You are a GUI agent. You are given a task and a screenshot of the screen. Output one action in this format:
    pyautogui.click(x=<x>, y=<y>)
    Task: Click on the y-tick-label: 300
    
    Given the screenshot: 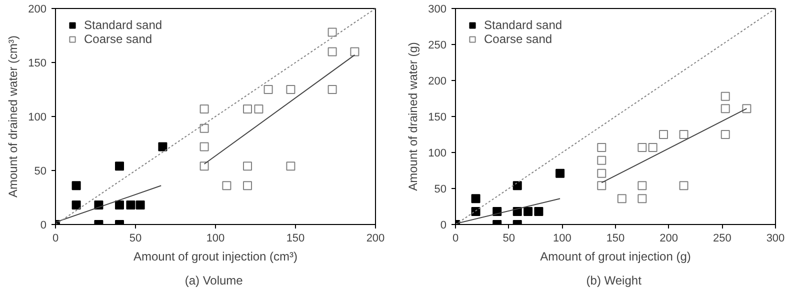 What is the action you would take?
    pyautogui.click(x=437, y=10)
    